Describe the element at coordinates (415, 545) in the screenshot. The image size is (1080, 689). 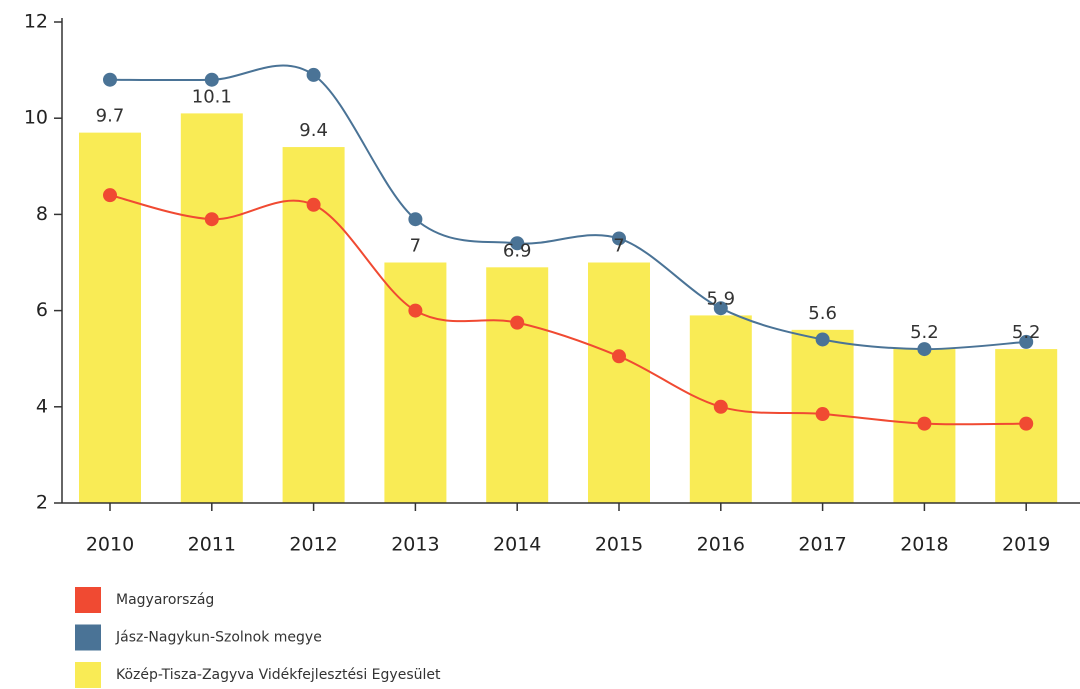
I see `x-tick-label: 2013` at that location.